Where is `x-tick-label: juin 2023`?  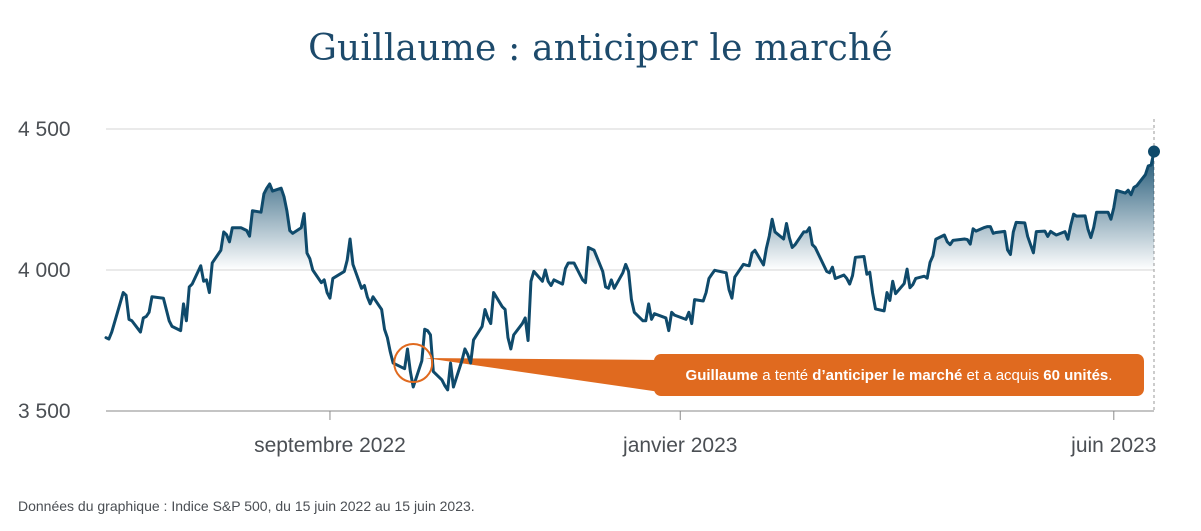
x-tick-label: juin 2023 is located at coordinates (1113, 445).